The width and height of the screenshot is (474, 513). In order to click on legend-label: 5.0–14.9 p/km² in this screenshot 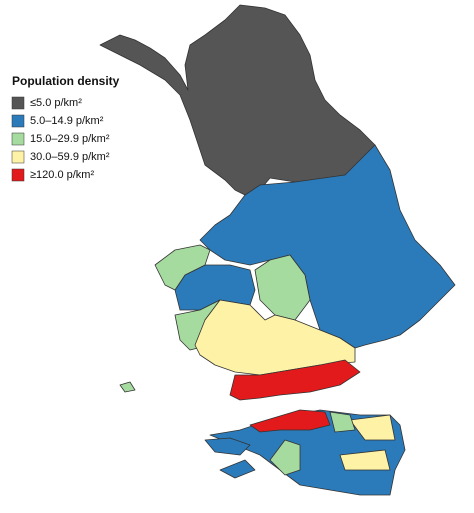, I will do `click(67, 121)`.